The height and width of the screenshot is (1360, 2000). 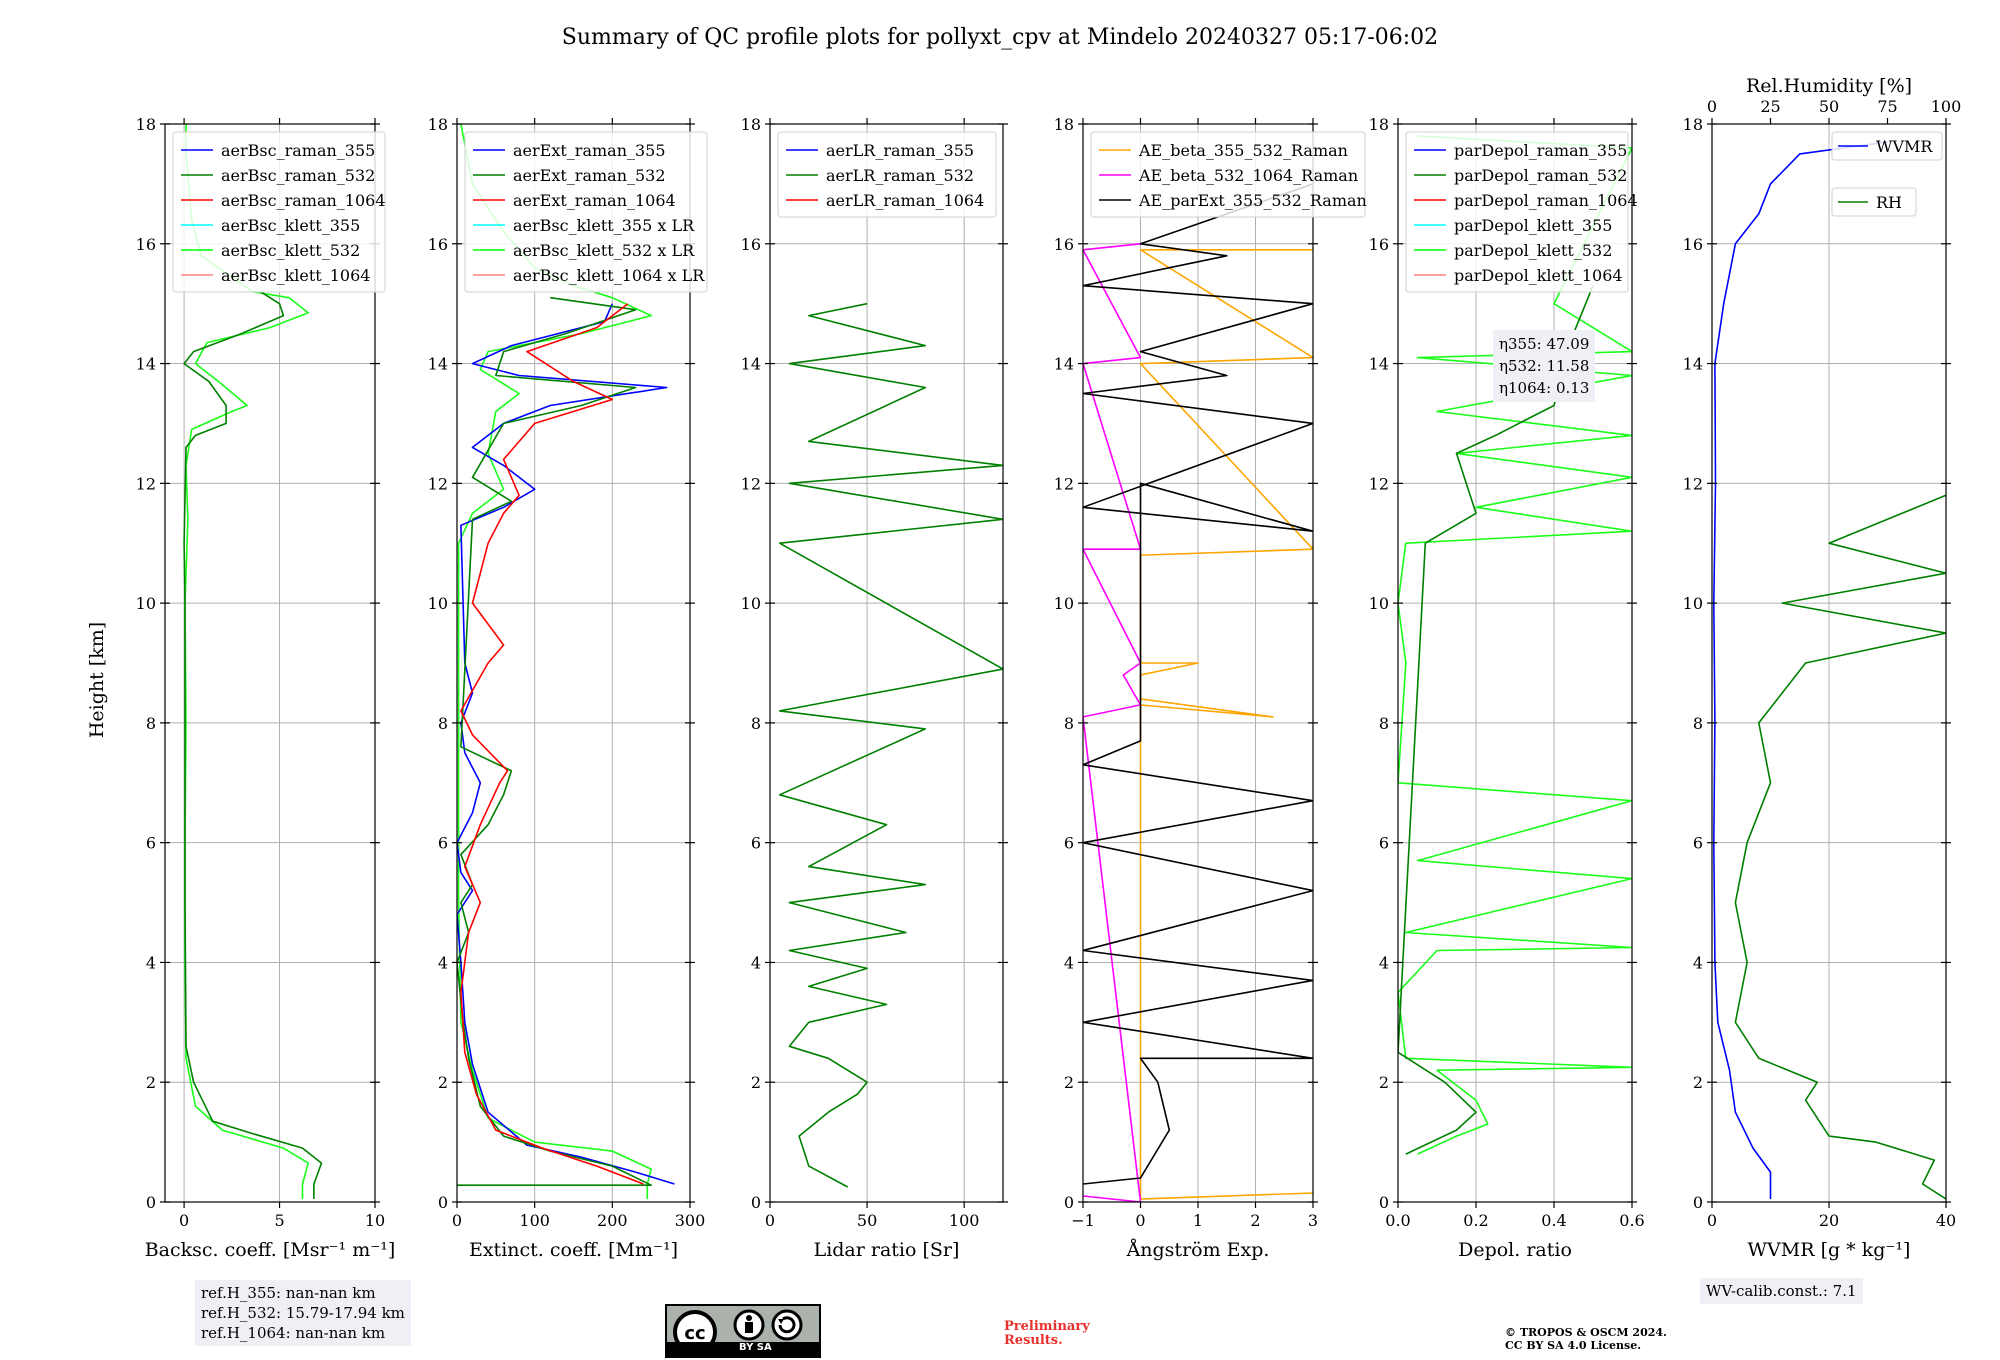 What do you see at coordinates (293, 1333) in the screenshot?
I see `ref-h-1064: ref.H_1064: nan-nan km` at bounding box center [293, 1333].